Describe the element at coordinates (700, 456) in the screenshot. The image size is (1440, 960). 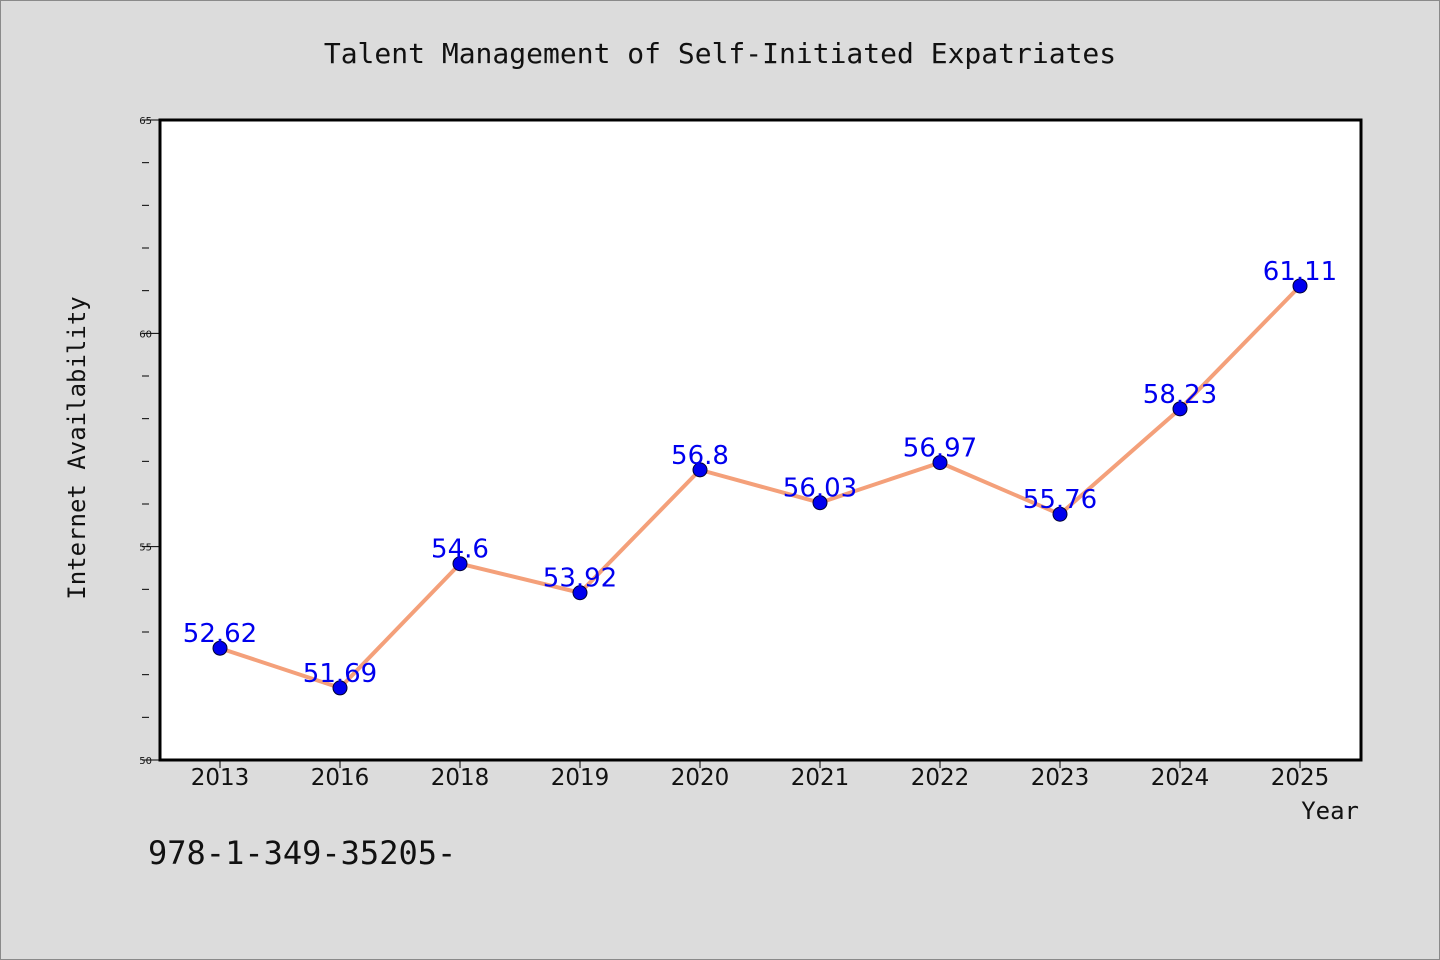
I see `data-label: 56.8` at that location.